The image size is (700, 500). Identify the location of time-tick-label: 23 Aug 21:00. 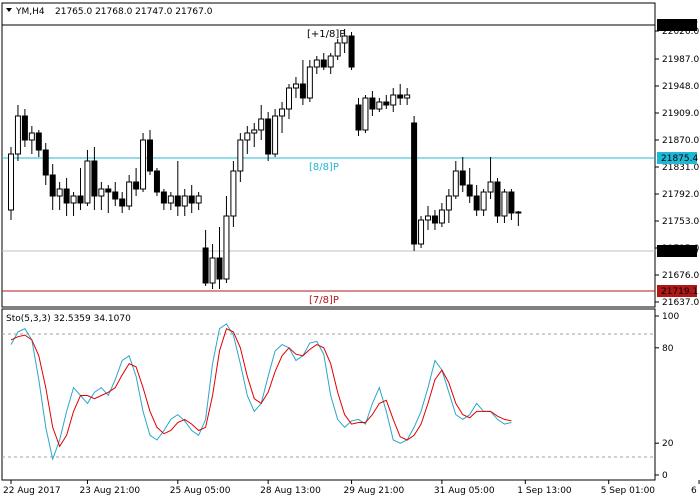
(109, 491).